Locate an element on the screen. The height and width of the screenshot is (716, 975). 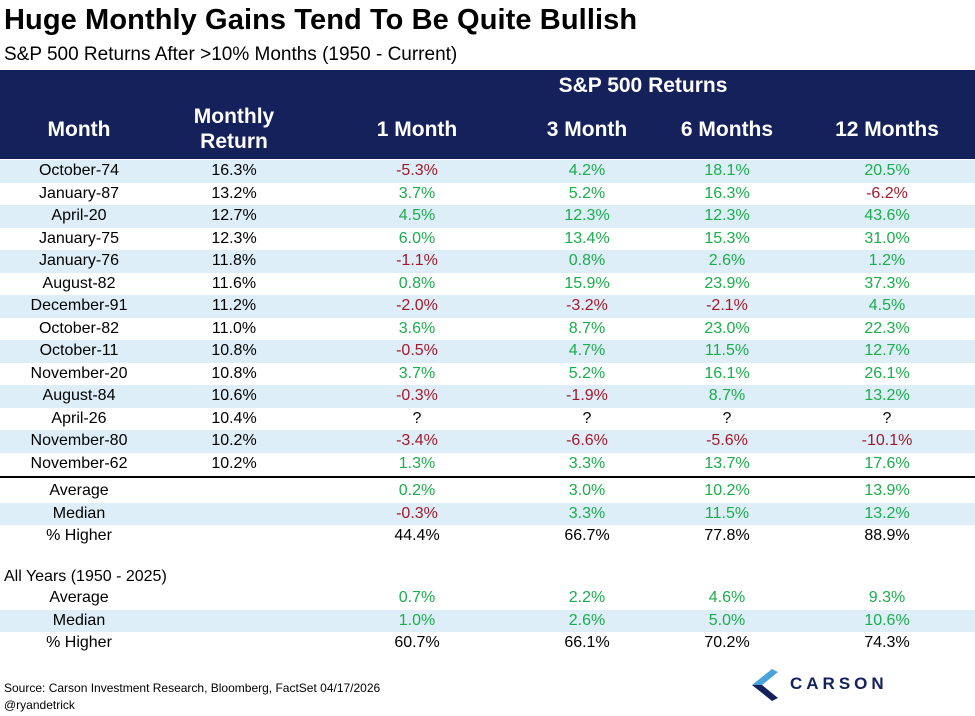
cell-monthly-return: 12.3% is located at coordinates (234, 238).